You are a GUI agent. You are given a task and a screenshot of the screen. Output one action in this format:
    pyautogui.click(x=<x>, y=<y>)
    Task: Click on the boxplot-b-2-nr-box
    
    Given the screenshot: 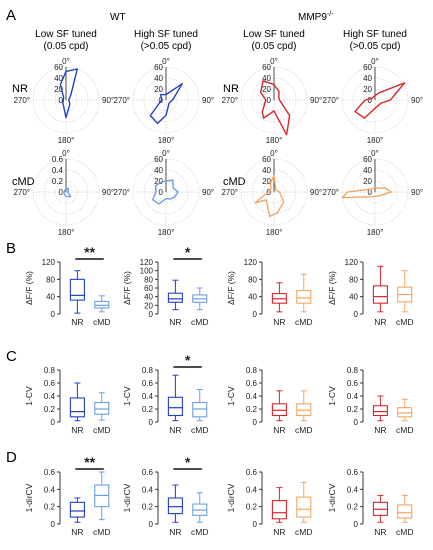 What is the action you would take?
    pyautogui.click(x=175, y=297)
    